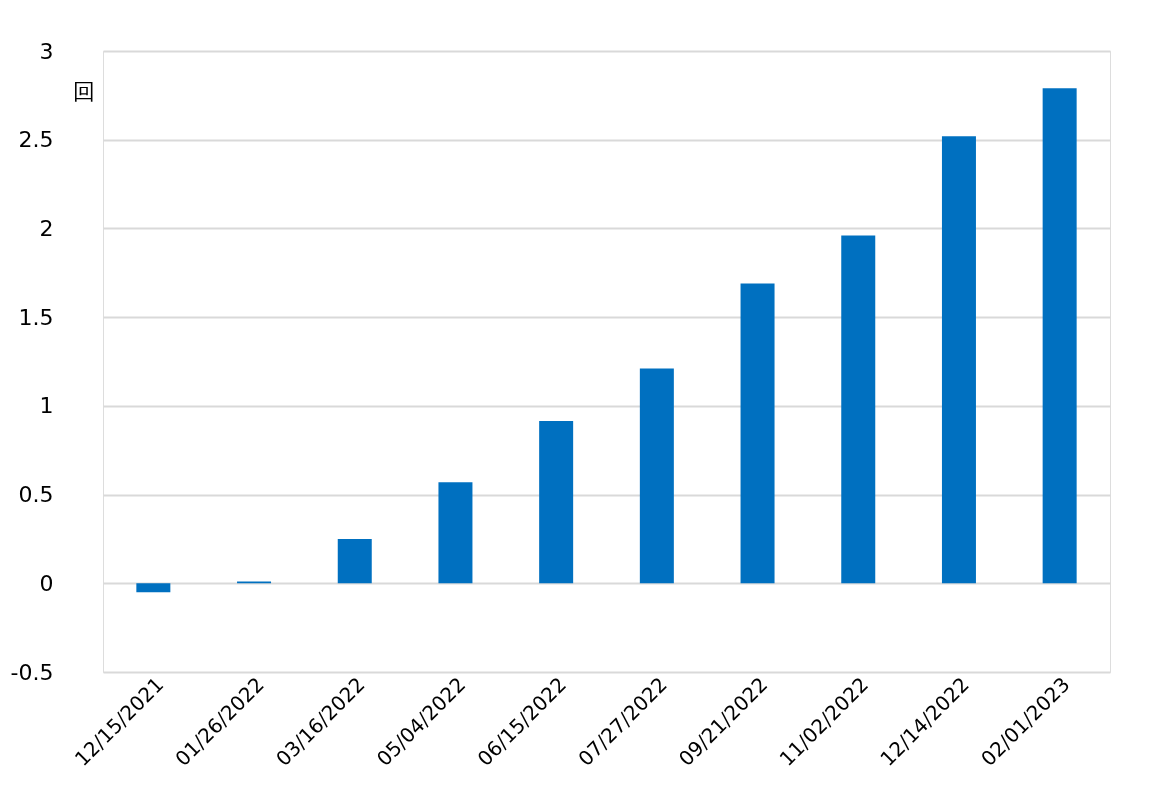 The width and height of the screenshot is (1153, 801). What do you see at coordinates (36, 140) in the screenshot?
I see `y-tick-label: 2.5` at bounding box center [36, 140].